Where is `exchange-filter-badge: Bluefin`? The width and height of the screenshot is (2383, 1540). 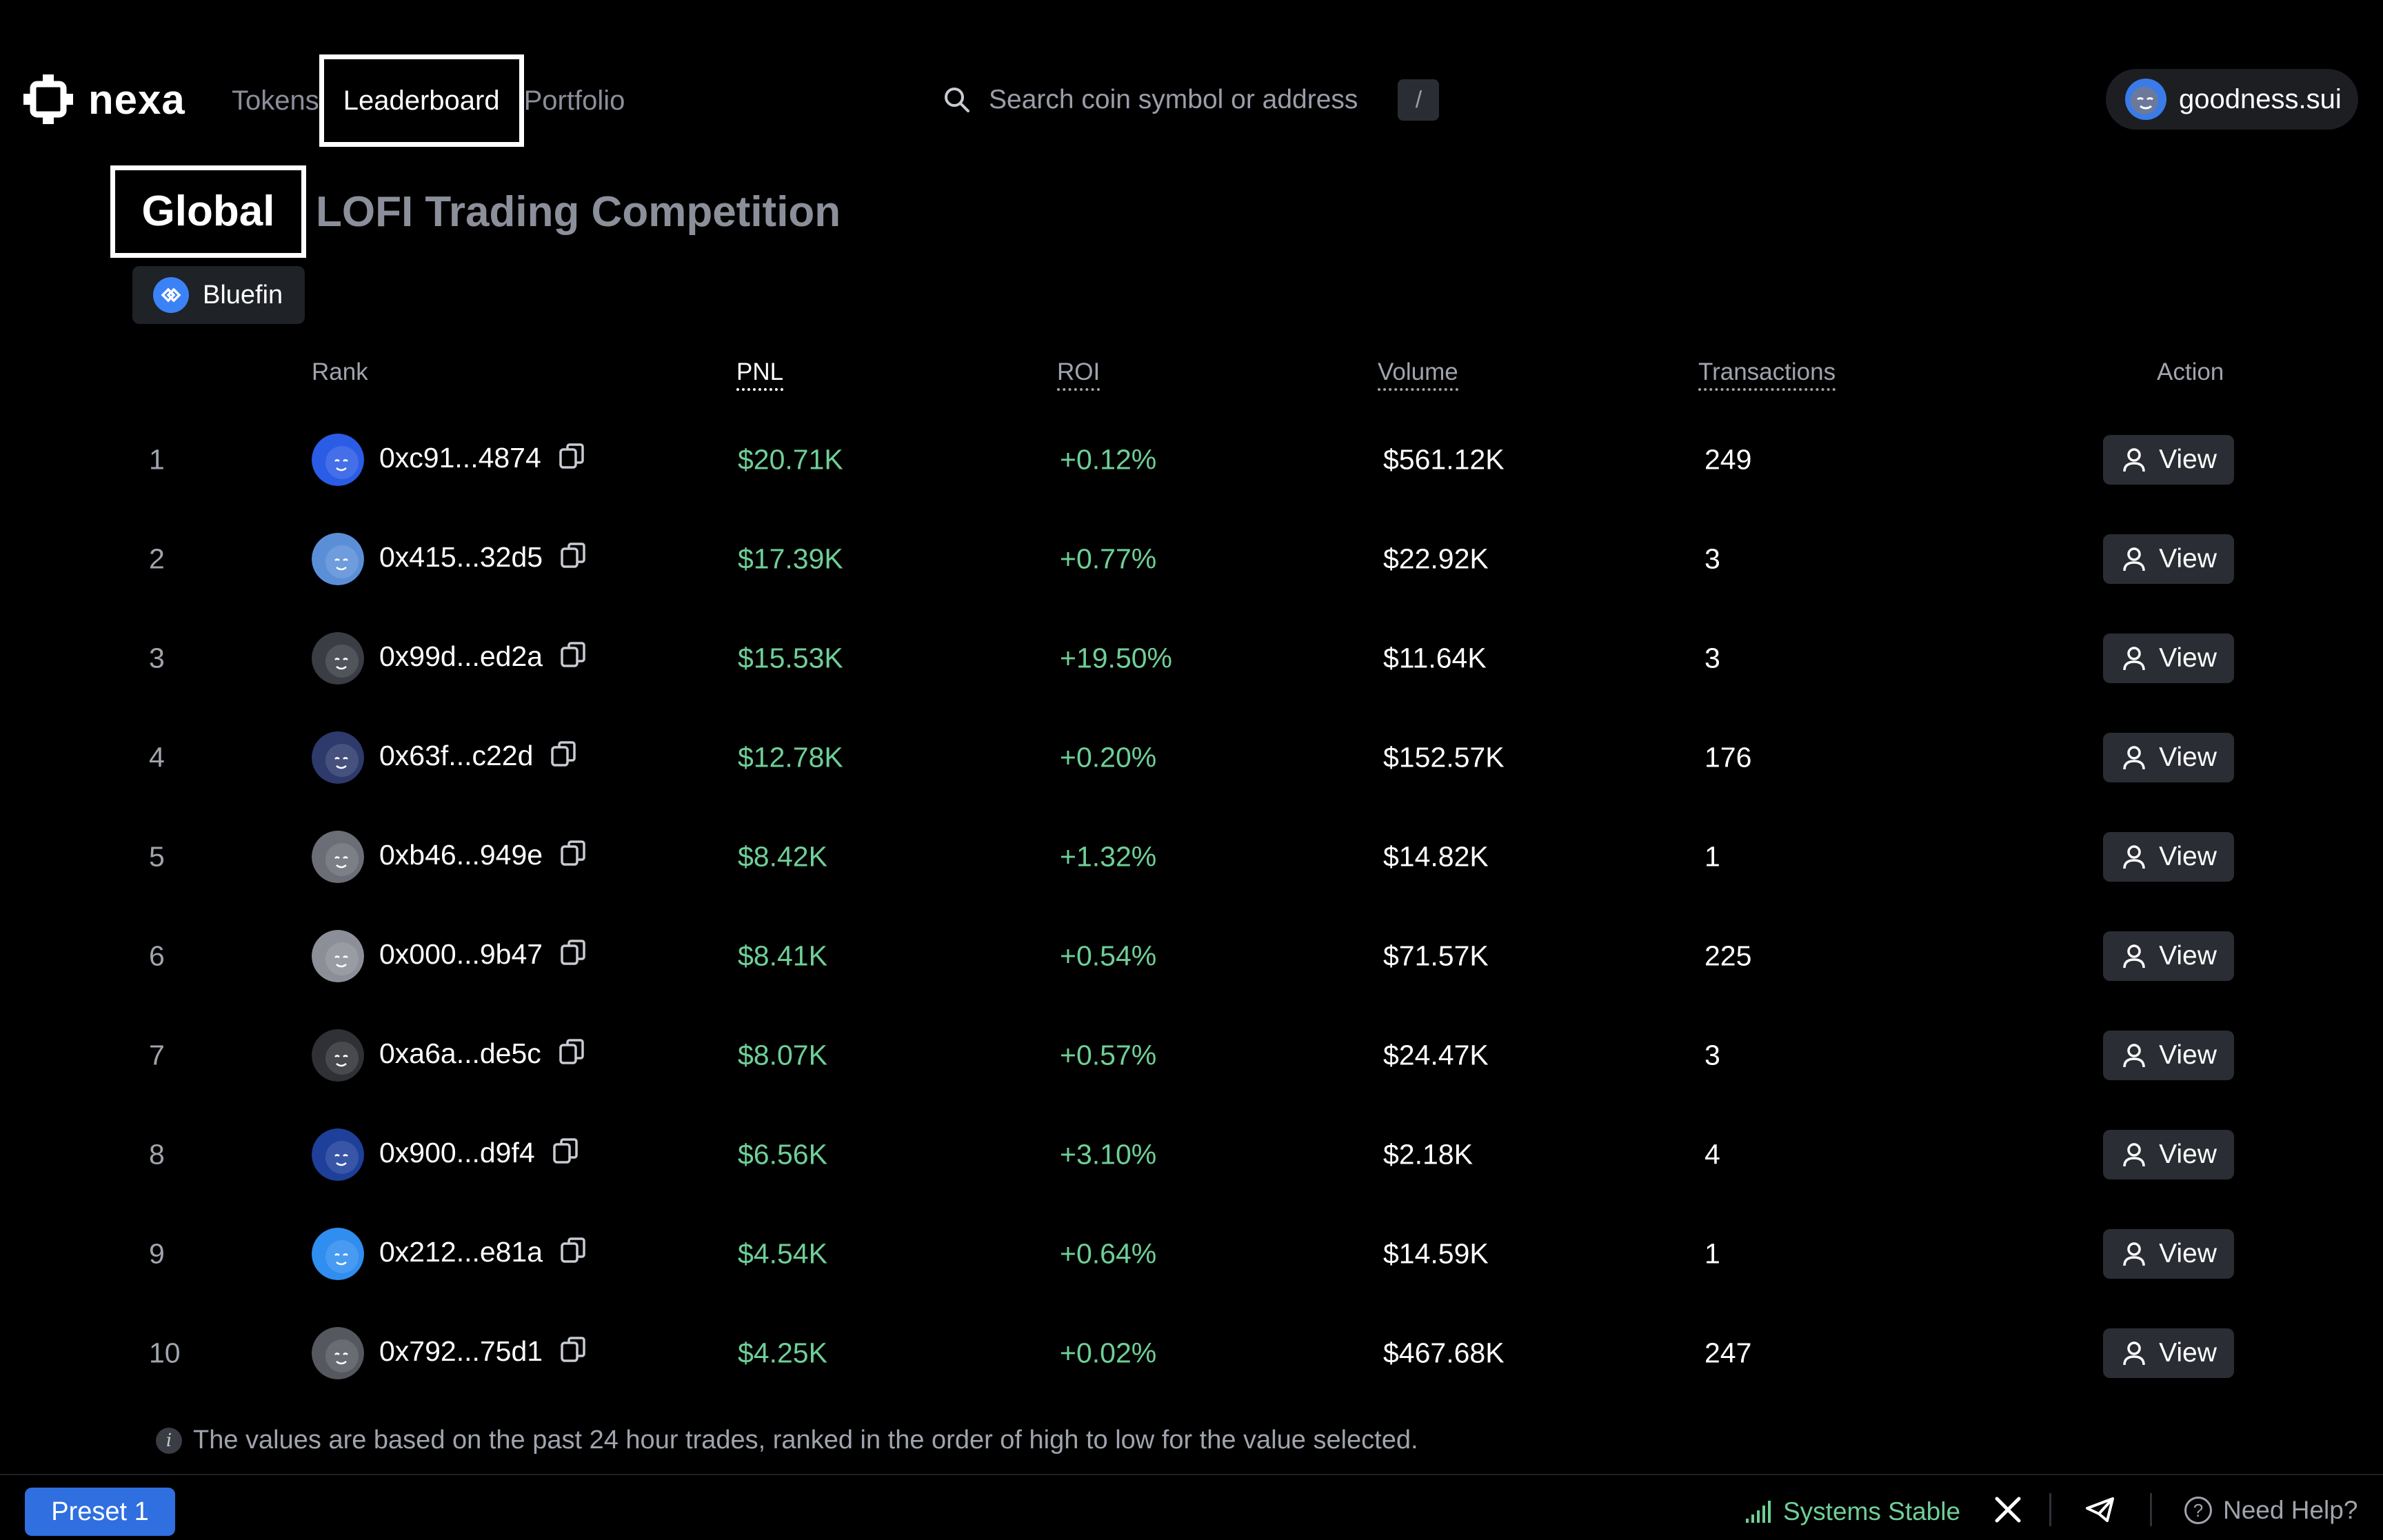
exchange-filter-badge: Bluefin is located at coordinates (218, 295).